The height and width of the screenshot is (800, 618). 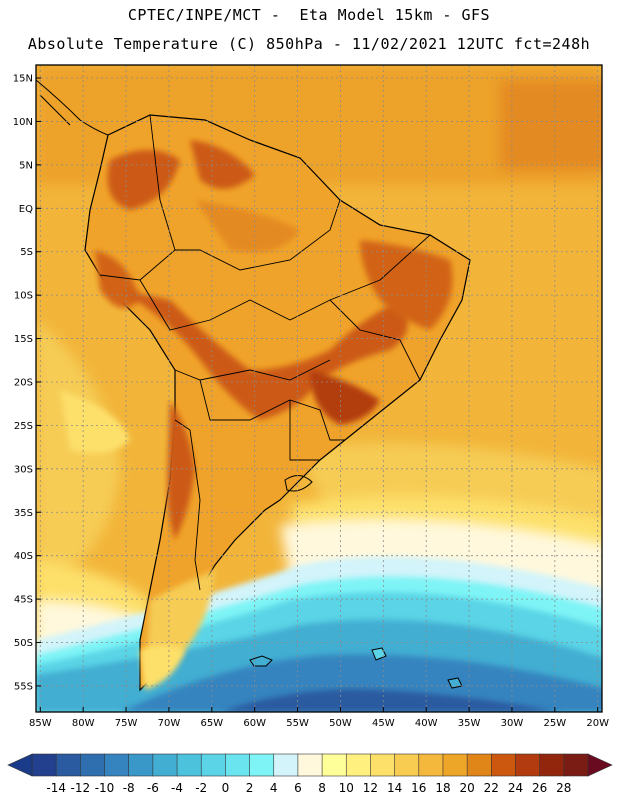 I want to click on lat-label: 50S, so click(x=23, y=643).